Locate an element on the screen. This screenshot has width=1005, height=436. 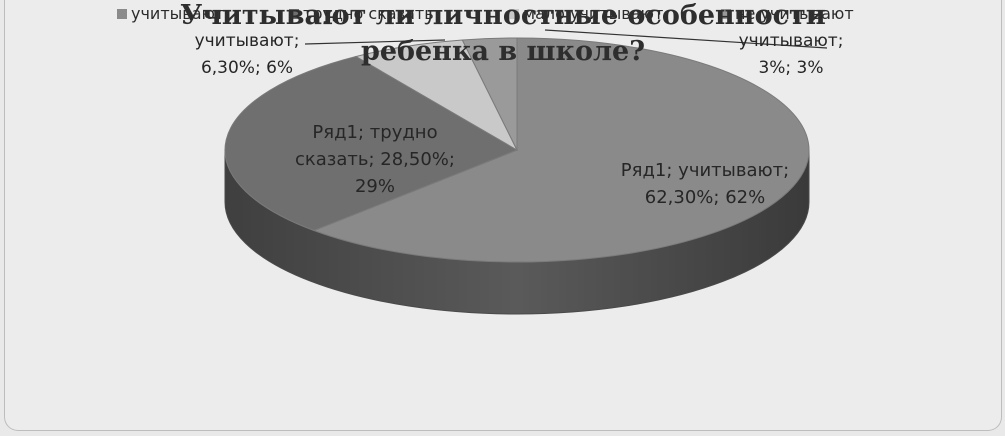
data-label-мало-учитывают-line-2: 6,30%; 6% is located at coordinates (247, 68).